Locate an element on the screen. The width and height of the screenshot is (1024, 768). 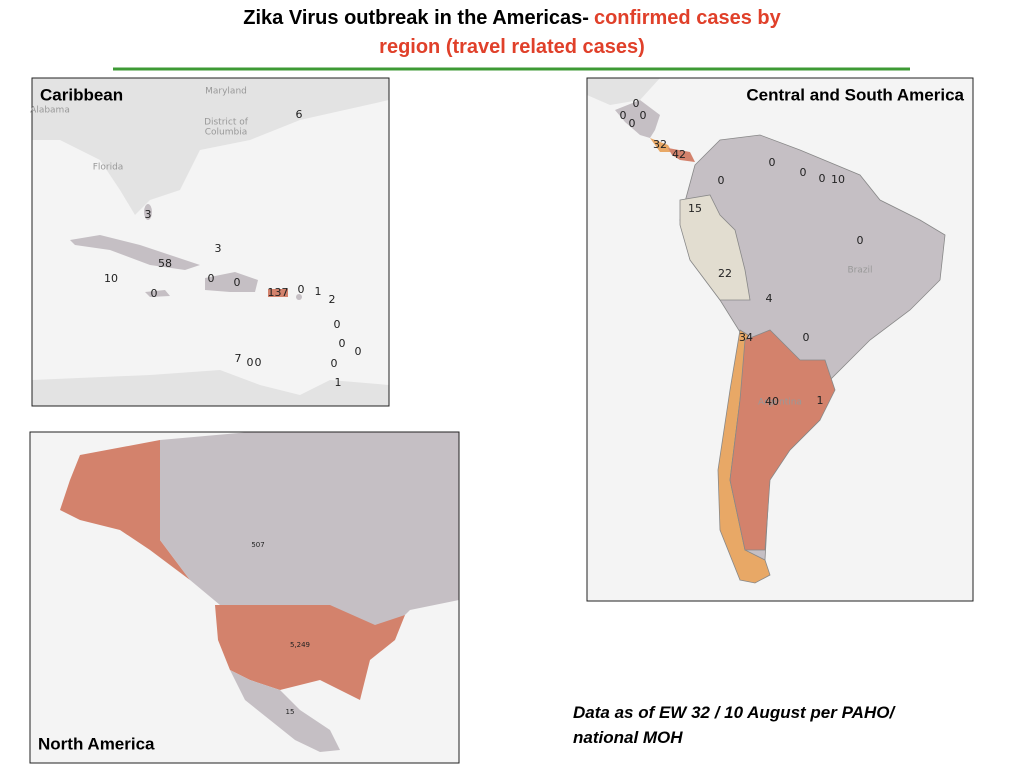
case-count: 40 is located at coordinates (772, 401).